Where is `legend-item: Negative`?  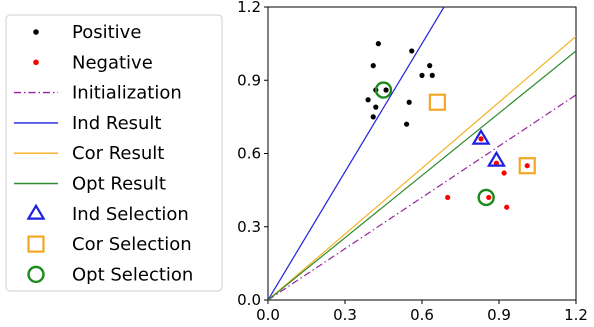
legend-item: Negative is located at coordinates (93, 62).